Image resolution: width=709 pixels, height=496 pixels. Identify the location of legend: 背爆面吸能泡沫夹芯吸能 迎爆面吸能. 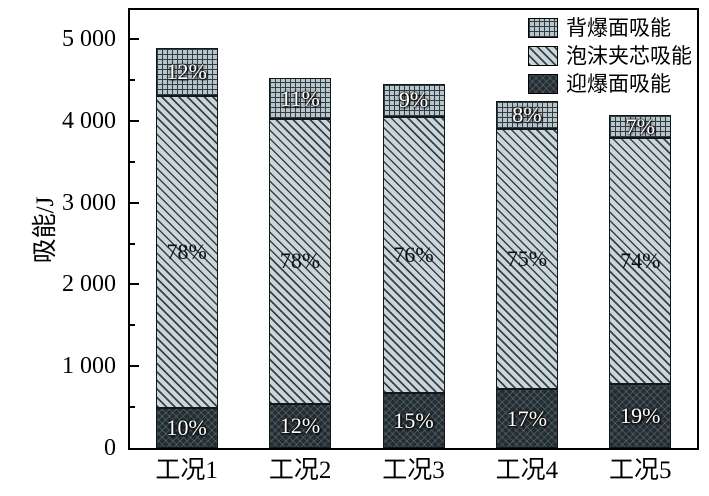
(610, 58).